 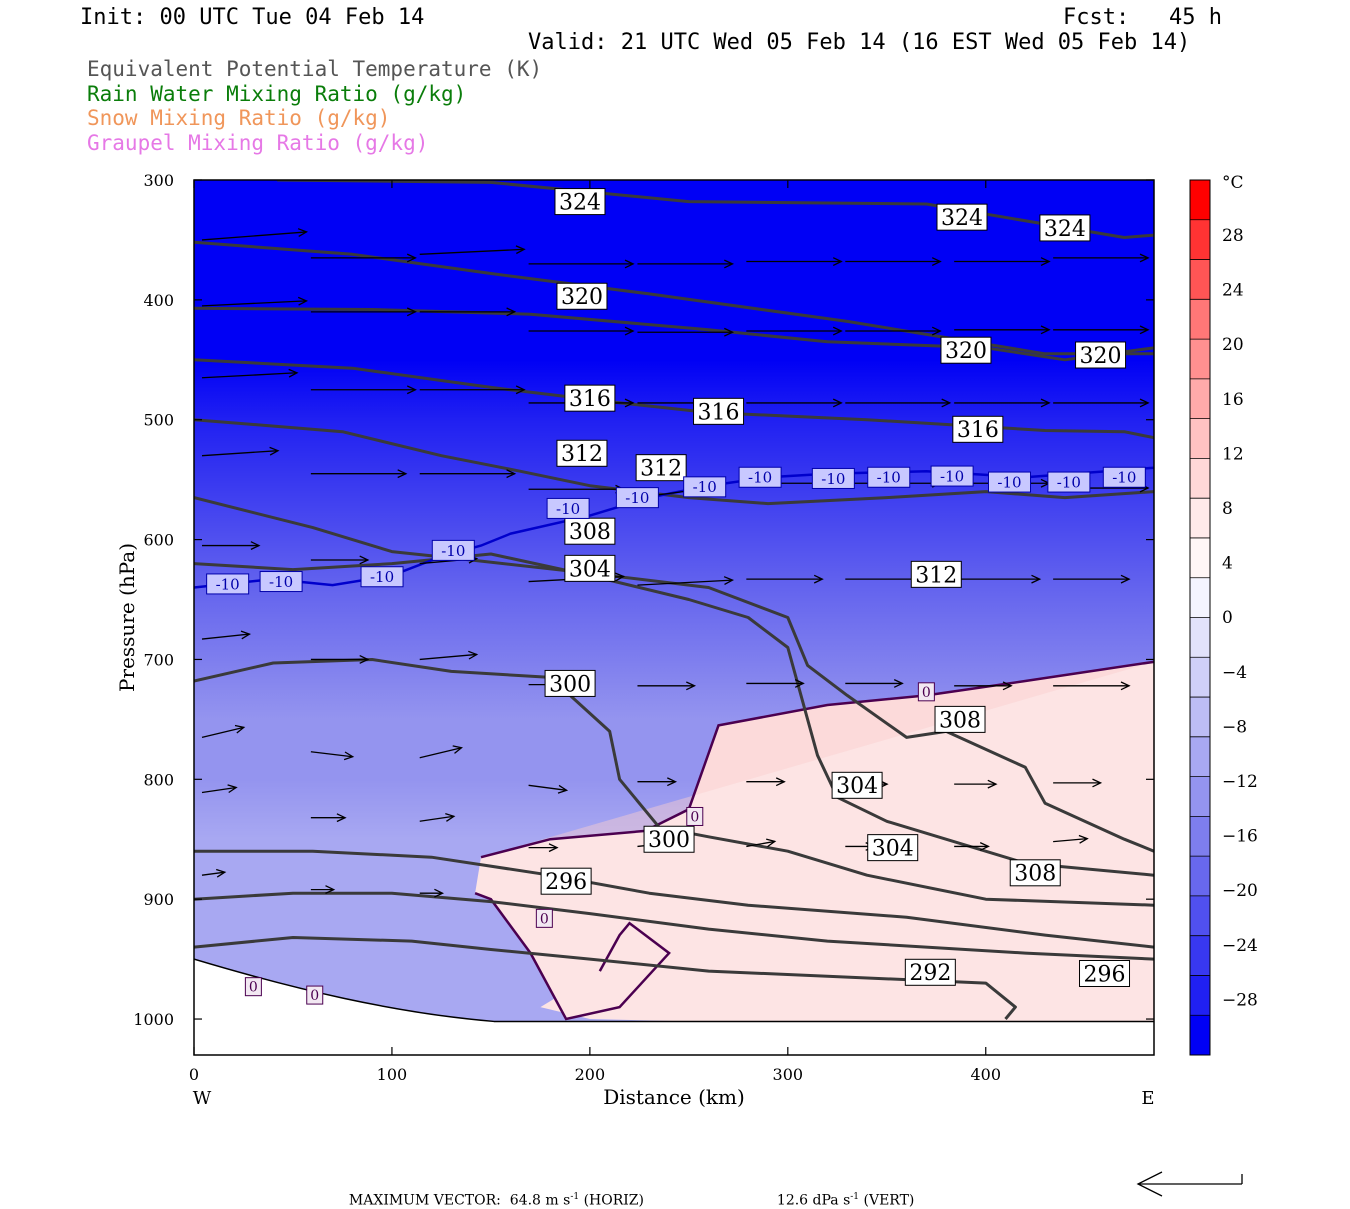 What do you see at coordinates (158, 300) in the screenshot?
I see `y-tick-label: 400` at bounding box center [158, 300].